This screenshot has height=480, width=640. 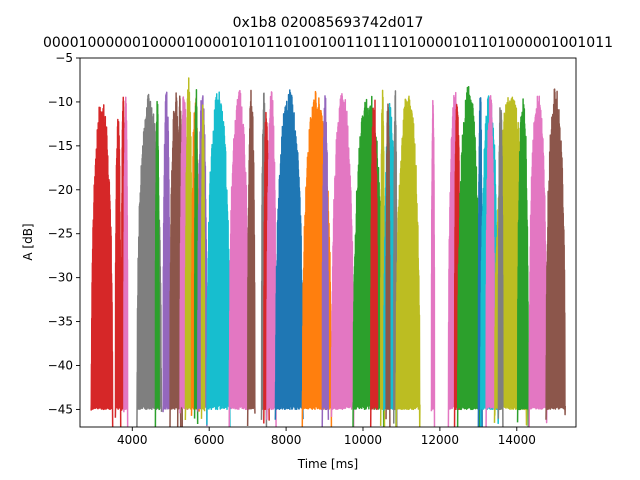 What do you see at coordinates (60, 234) in the screenshot?
I see `y-tick-label: −25` at bounding box center [60, 234].